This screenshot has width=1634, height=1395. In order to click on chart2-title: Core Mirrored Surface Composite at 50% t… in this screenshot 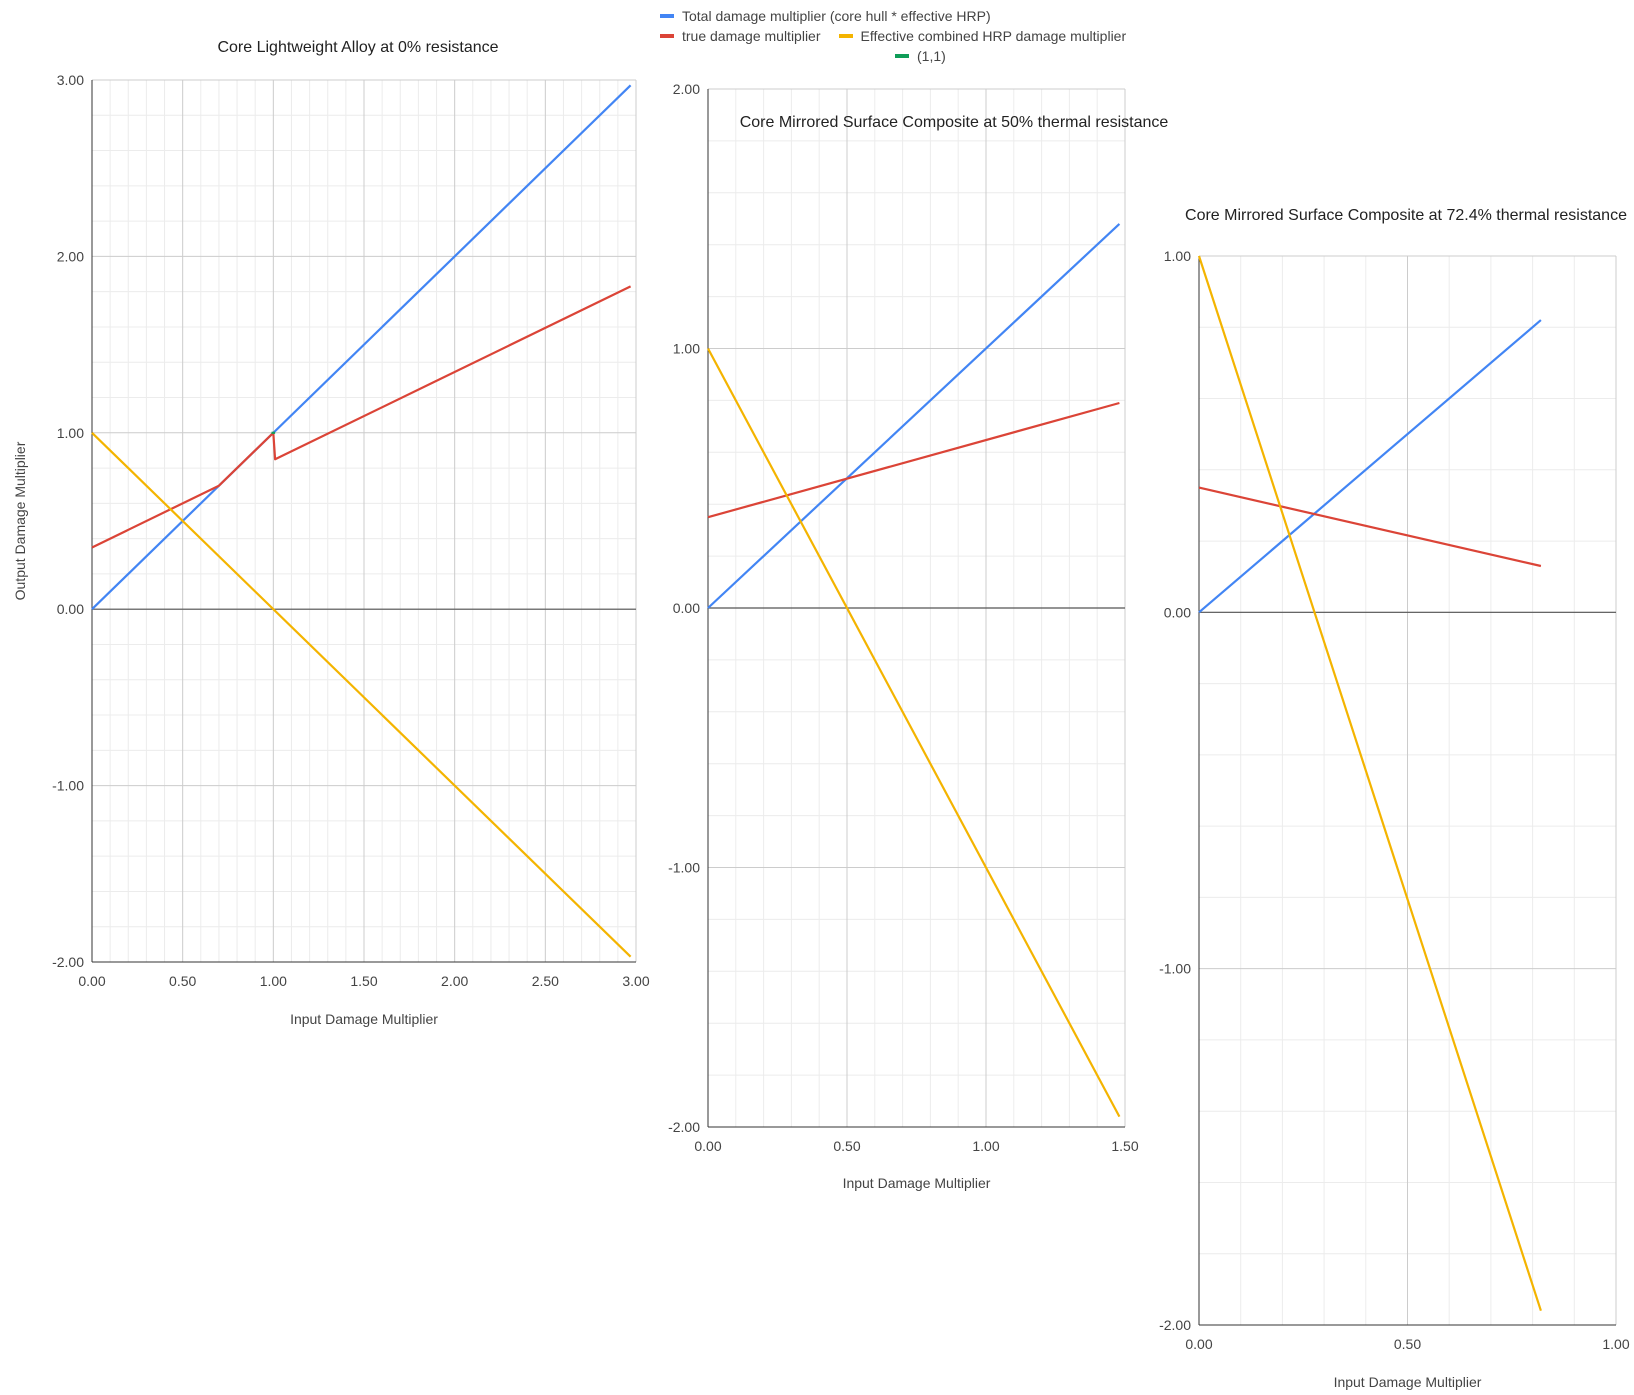, I will do `click(954, 122)`.